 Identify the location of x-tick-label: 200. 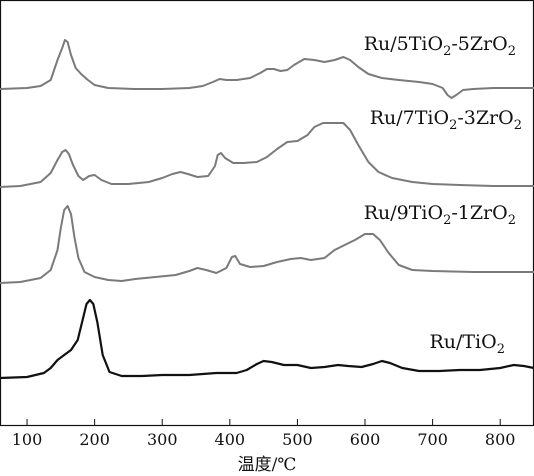
(94, 439).